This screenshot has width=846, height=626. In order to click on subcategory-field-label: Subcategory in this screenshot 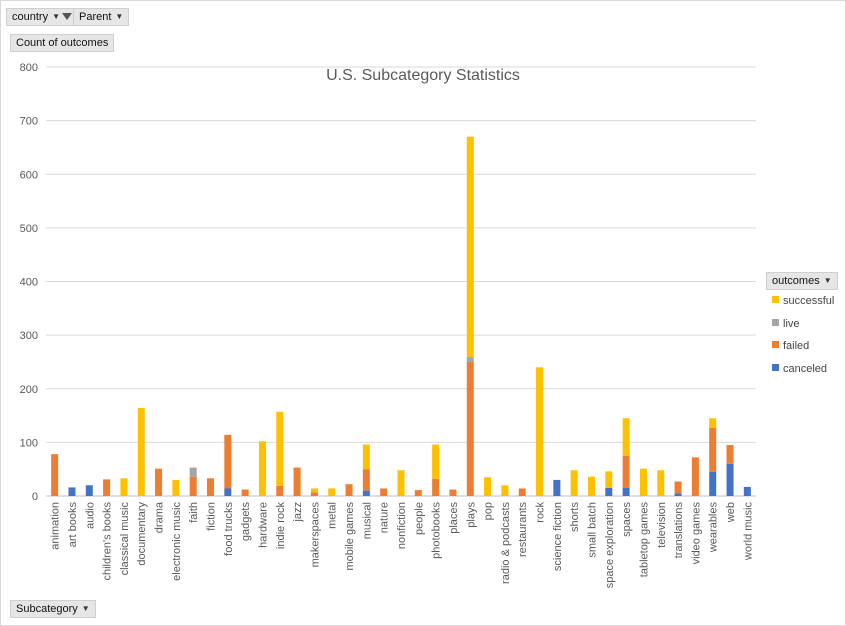, I will do `click(47, 609)`.